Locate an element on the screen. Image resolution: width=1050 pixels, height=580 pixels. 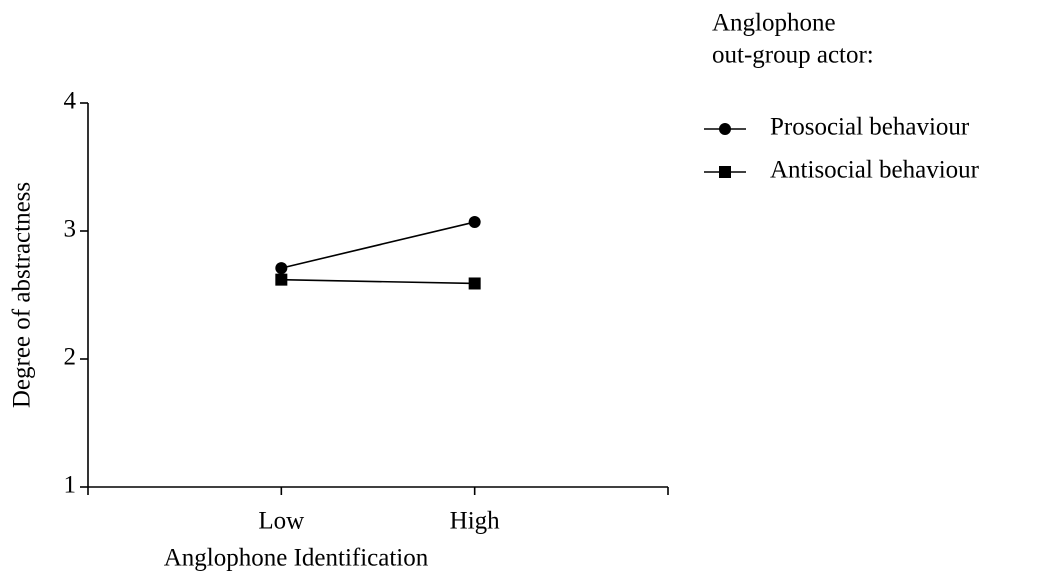
y-tick-label: 2 is located at coordinates (70, 357).